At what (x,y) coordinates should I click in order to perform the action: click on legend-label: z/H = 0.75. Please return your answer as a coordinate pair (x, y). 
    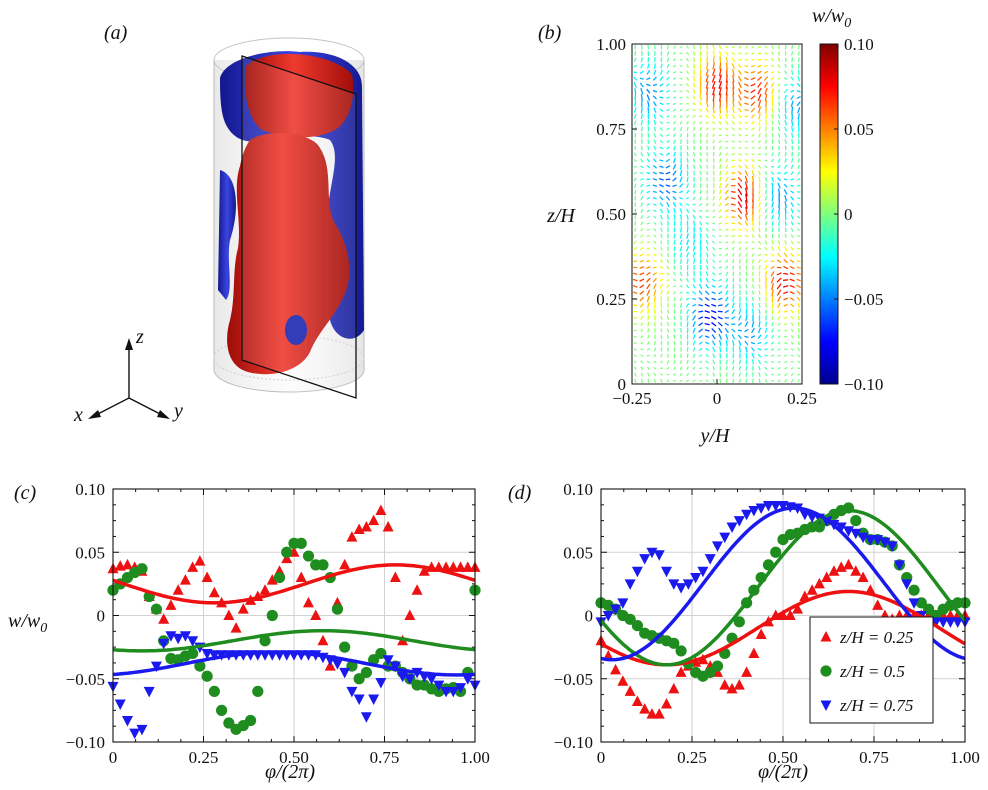
    Looking at the image, I should click on (876, 705).